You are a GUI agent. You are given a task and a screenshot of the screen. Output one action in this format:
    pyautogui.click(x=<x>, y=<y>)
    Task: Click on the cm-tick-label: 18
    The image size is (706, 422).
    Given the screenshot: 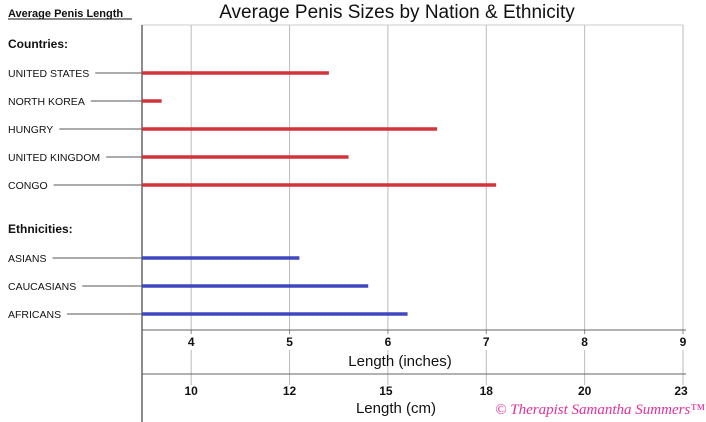 What is the action you would take?
    pyautogui.click(x=487, y=391)
    